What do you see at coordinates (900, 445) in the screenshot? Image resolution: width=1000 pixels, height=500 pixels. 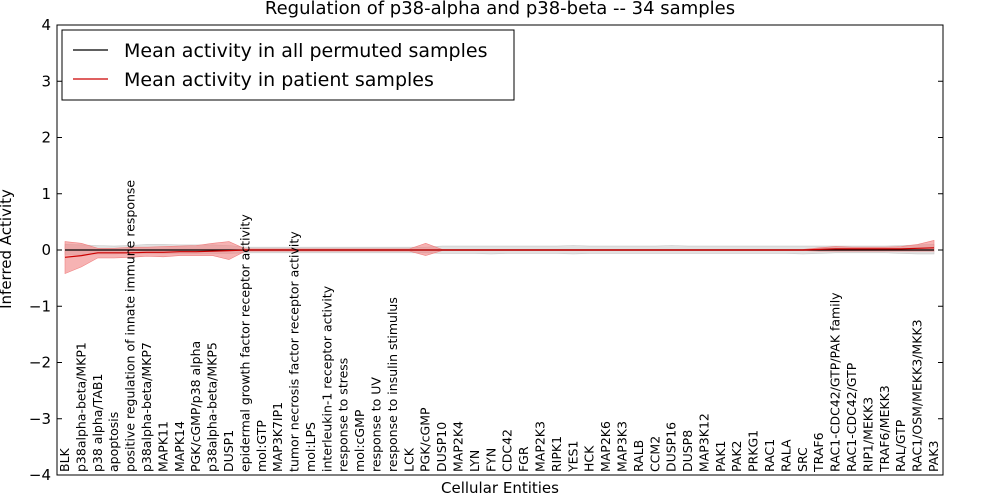 I see `x-tick-label: RAL/GTP` at bounding box center [900, 445].